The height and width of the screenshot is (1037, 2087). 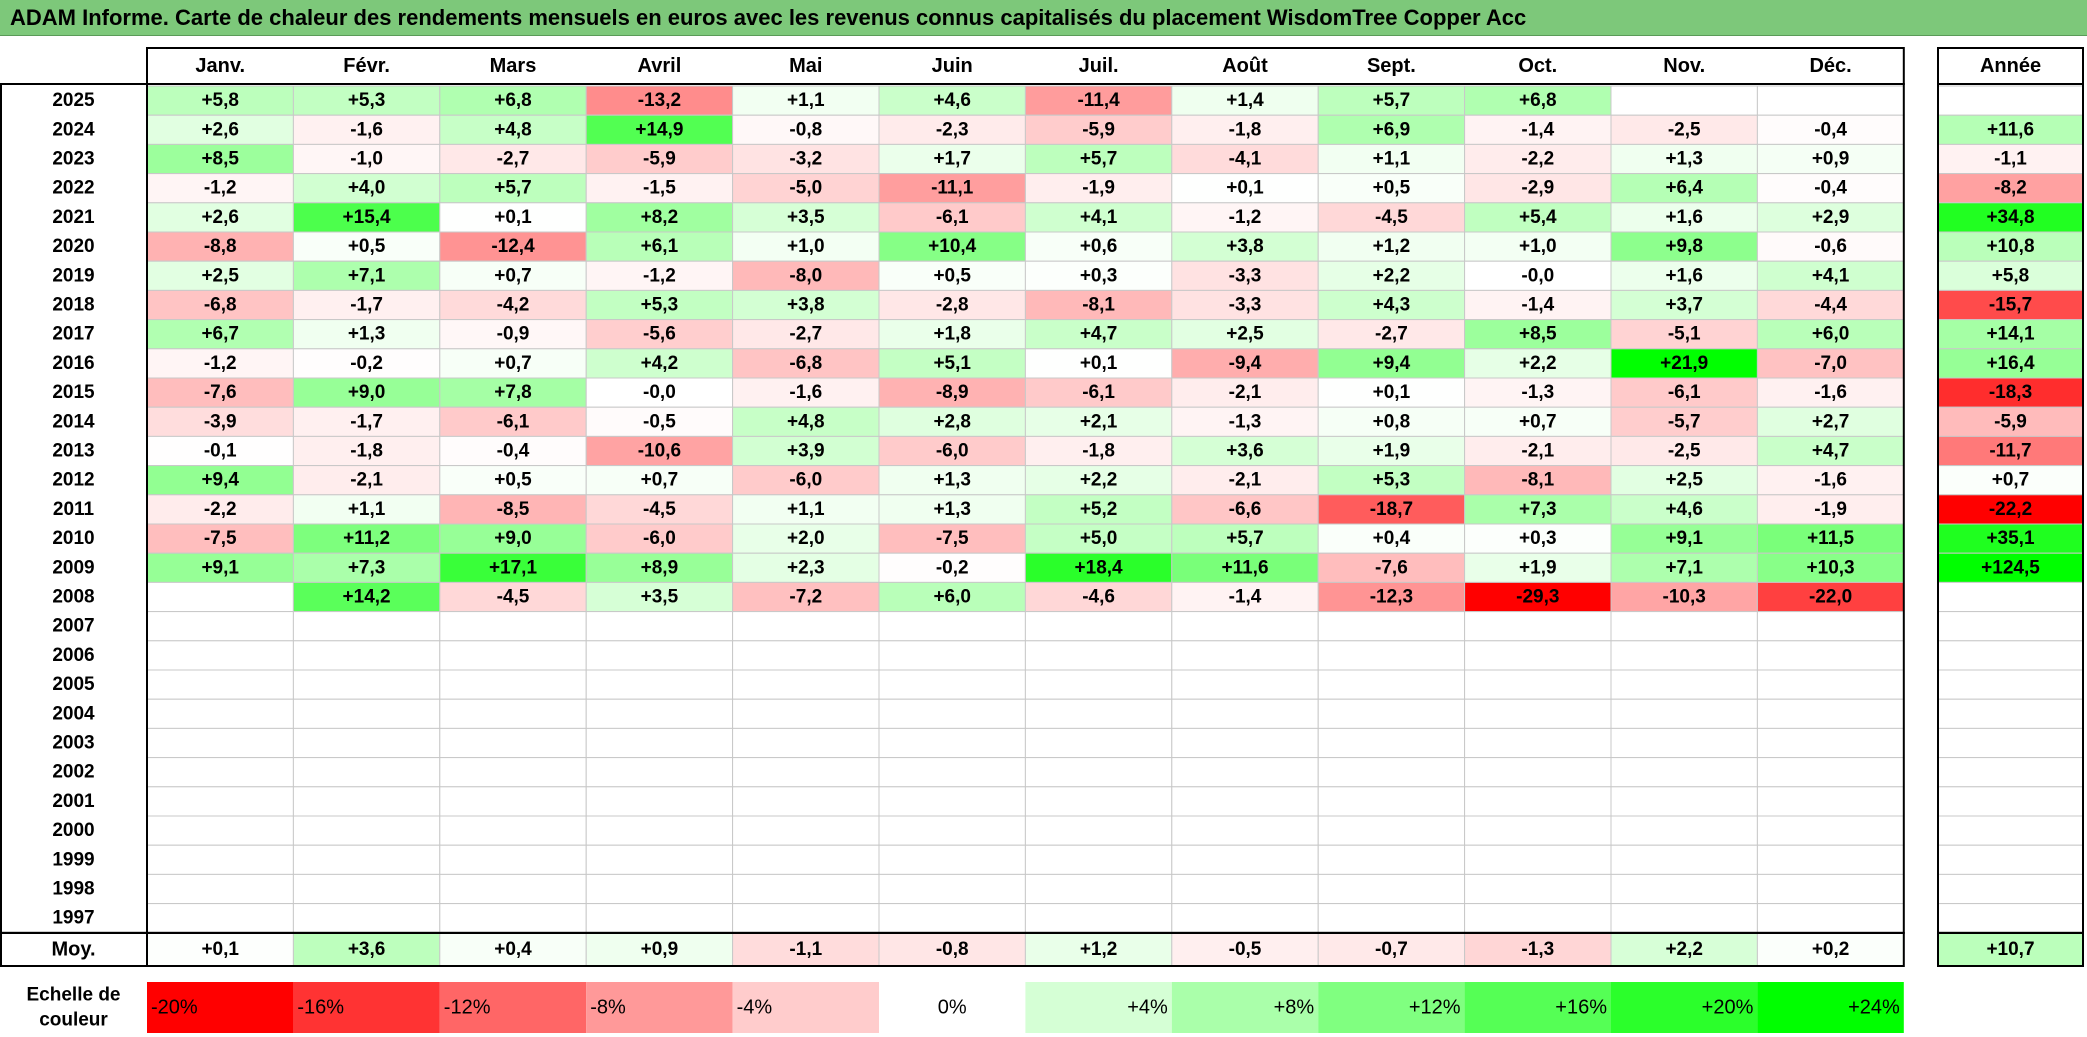 What do you see at coordinates (1392, 421) in the screenshot?
I see `heatmap-value: +0,8` at bounding box center [1392, 421].